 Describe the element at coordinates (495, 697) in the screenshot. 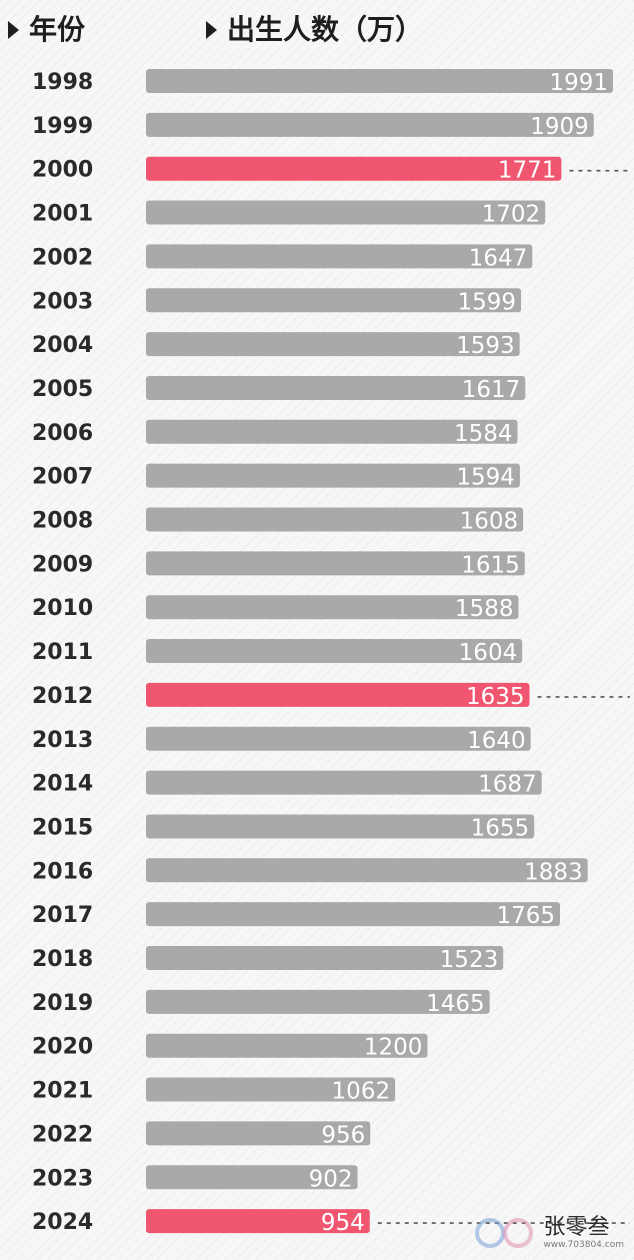

I see `bar-value-label: 1635` at that location.